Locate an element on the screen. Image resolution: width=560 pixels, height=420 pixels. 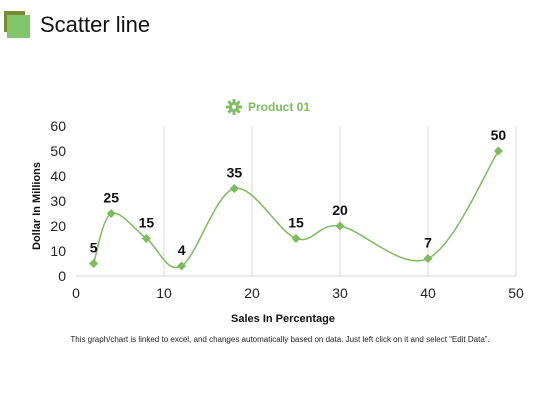
x-tick-label: 30 is located at coordinates (340, 293).